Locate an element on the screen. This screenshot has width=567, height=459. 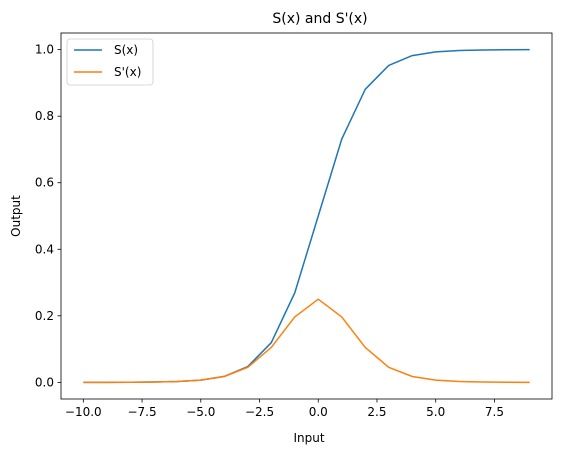
y-tick-label: 0.8 is located at coordinates (44, 116).